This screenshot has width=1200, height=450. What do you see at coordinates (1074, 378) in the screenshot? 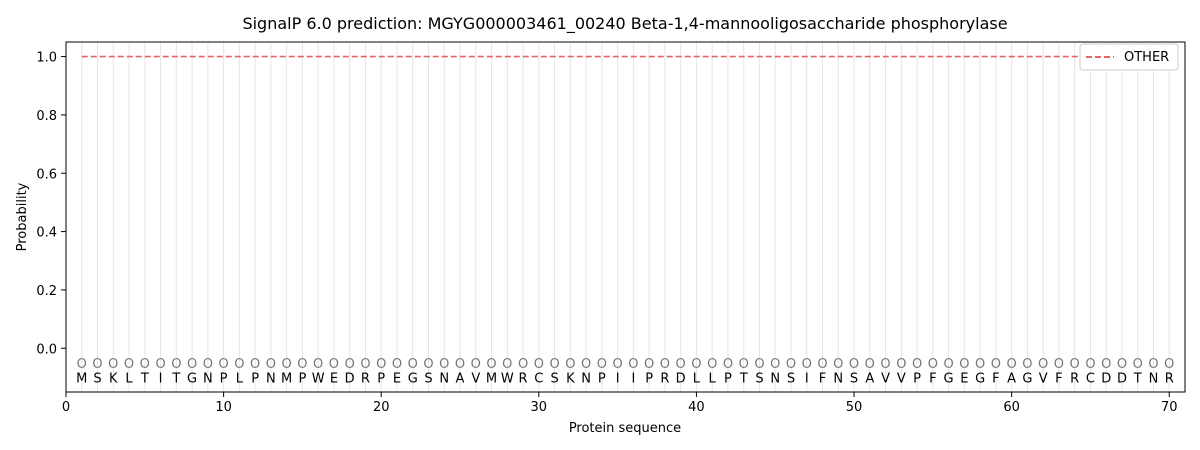
I see `residue-label: R` at bounding box center [1074, 378].